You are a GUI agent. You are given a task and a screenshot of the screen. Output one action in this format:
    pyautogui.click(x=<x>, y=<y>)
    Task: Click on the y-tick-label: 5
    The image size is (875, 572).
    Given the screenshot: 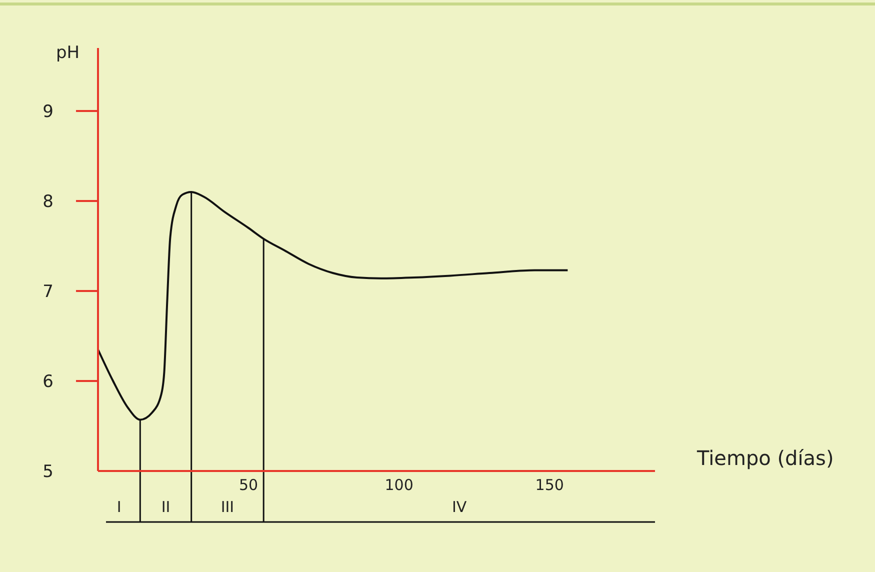 What is the action you would take?
    pyautogui.click(x=48, y=472)
    